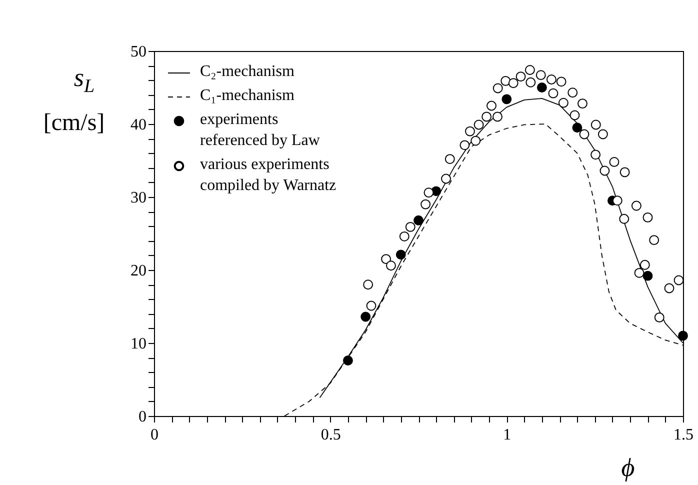  What do you see at coordinates (330, 435) in the screenshot?
I see `x-tick-label: 0.5` at bounding box center [330, 435].